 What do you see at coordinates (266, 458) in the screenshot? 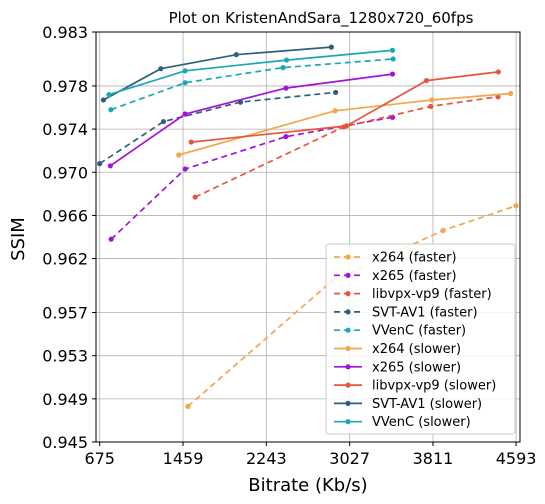
I see `x-tick-label: 2243` at bounding box center [266, 458].